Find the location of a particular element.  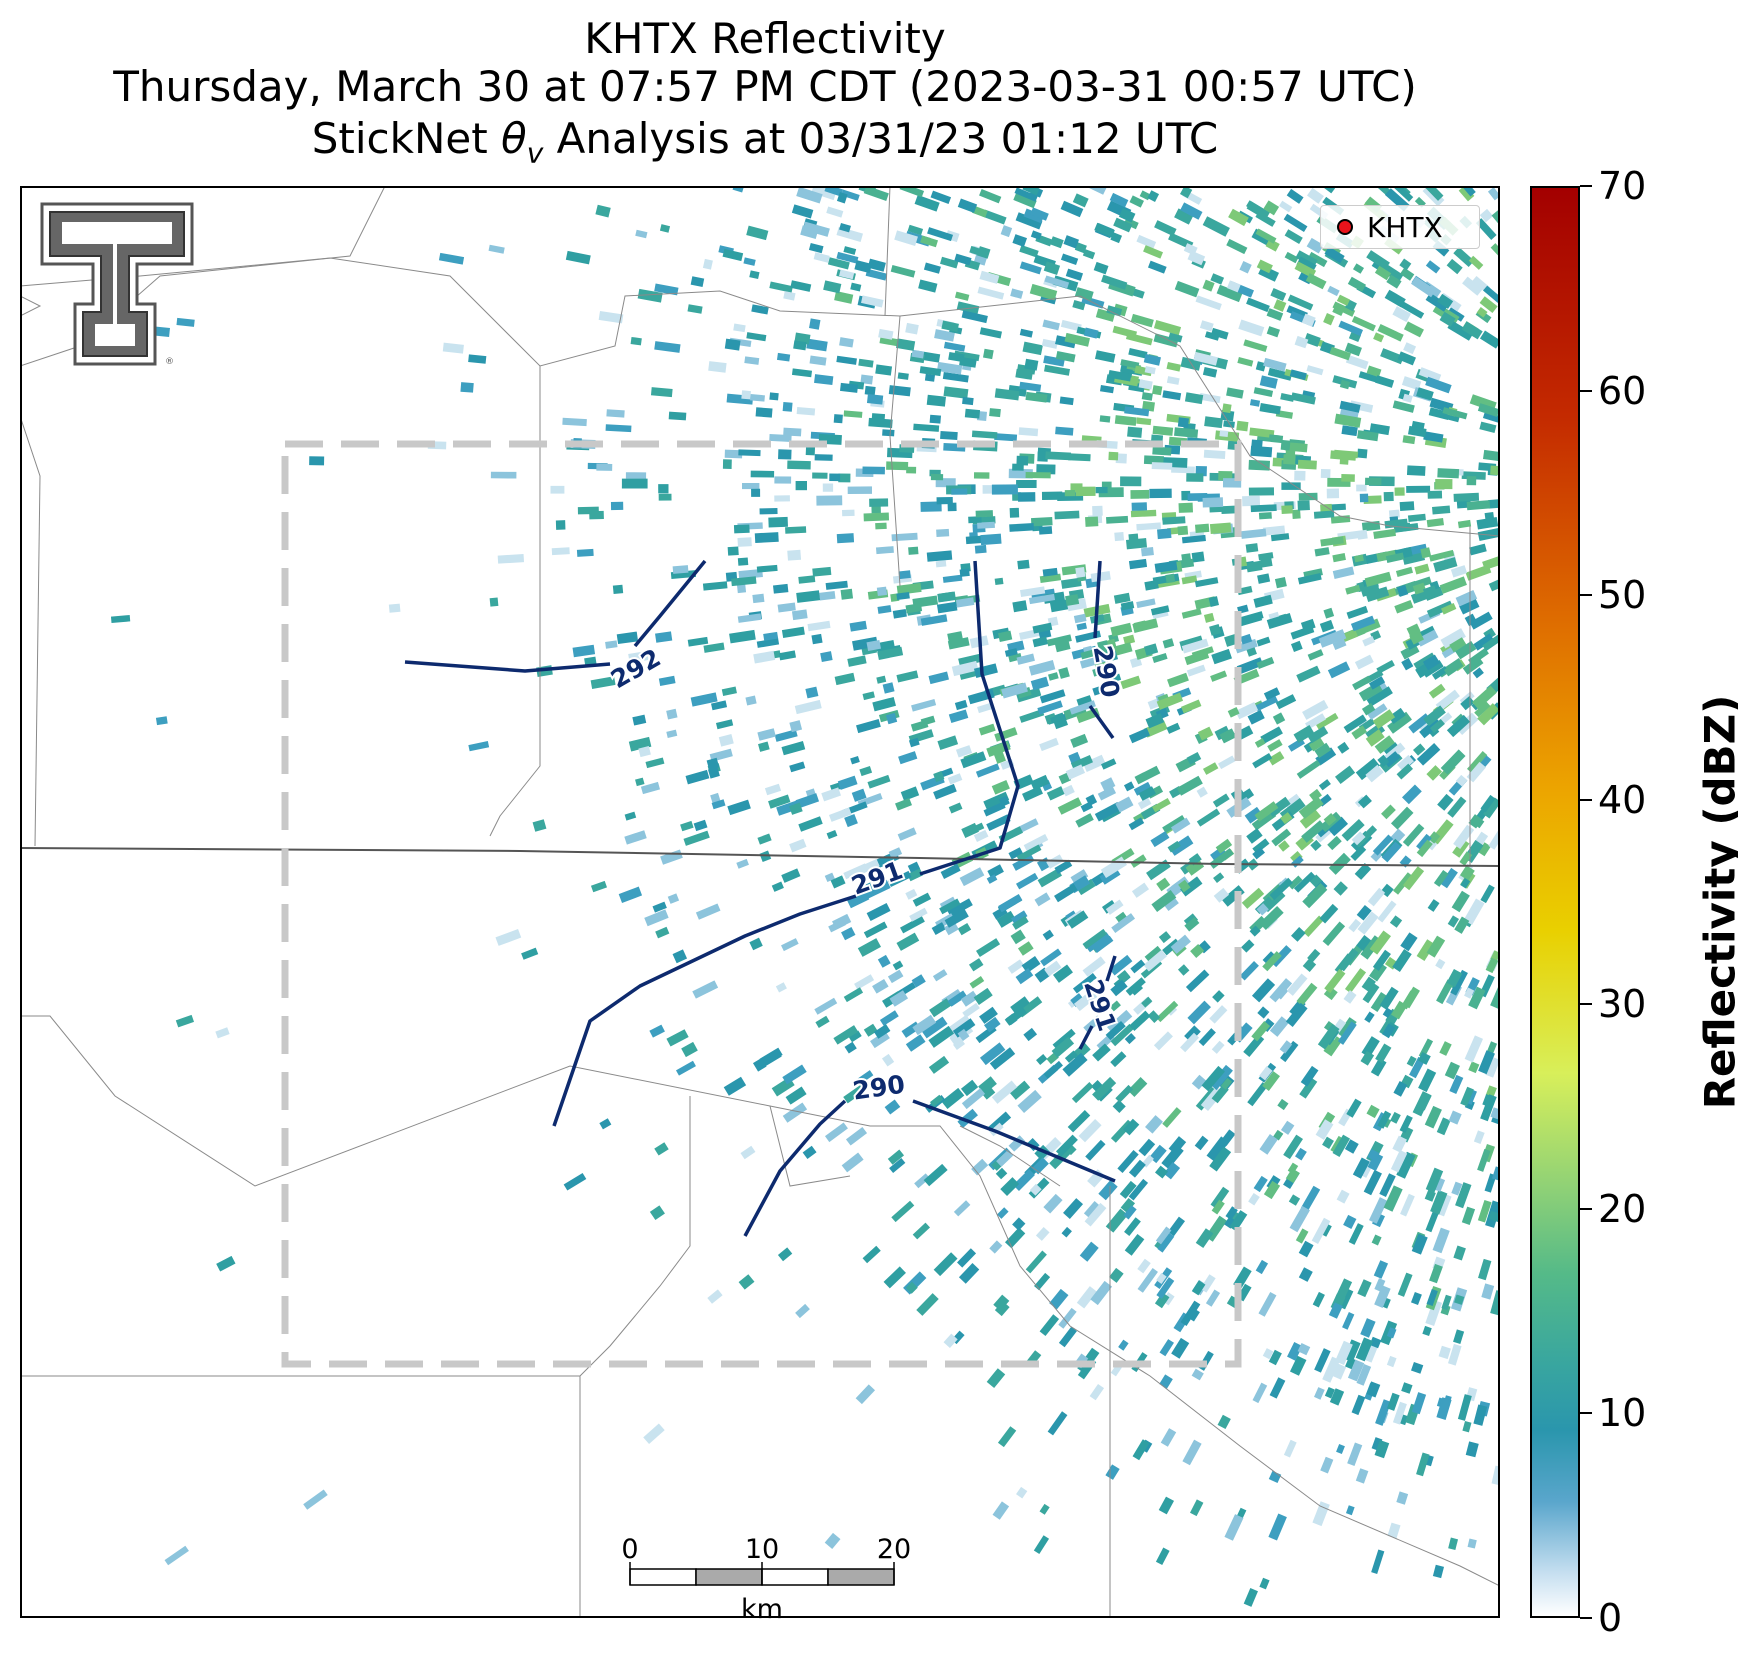

colorbar-tick-label: 50 is located at coordinates (1622, 595).